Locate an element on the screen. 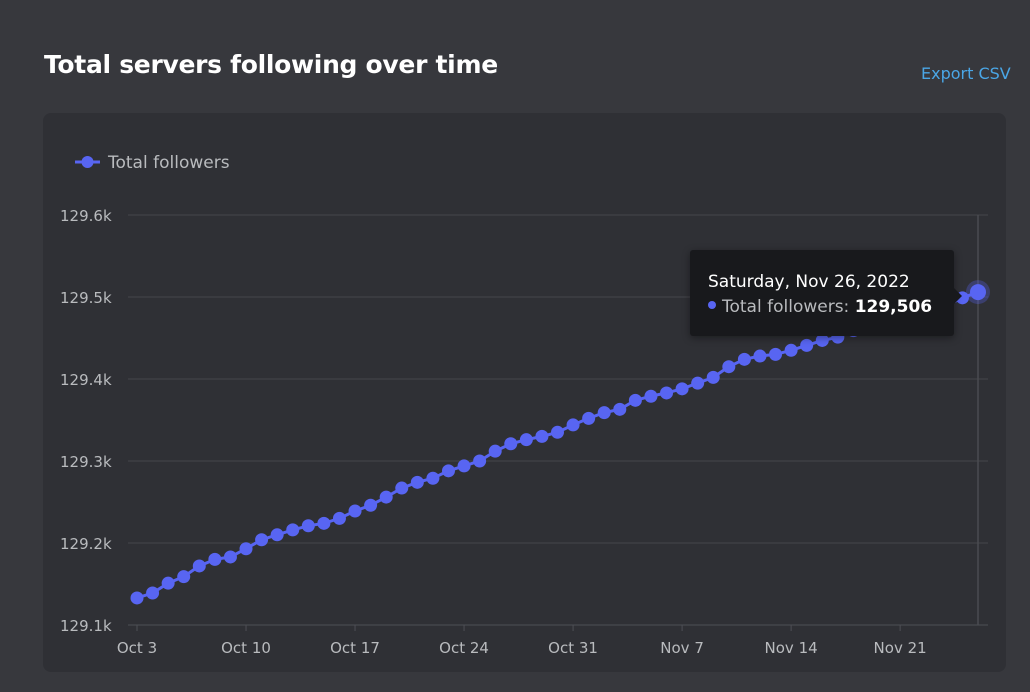 This screenshot has height=692, width=1030. x-tick-label: Oct 24 is located at coordinates (464, 648).